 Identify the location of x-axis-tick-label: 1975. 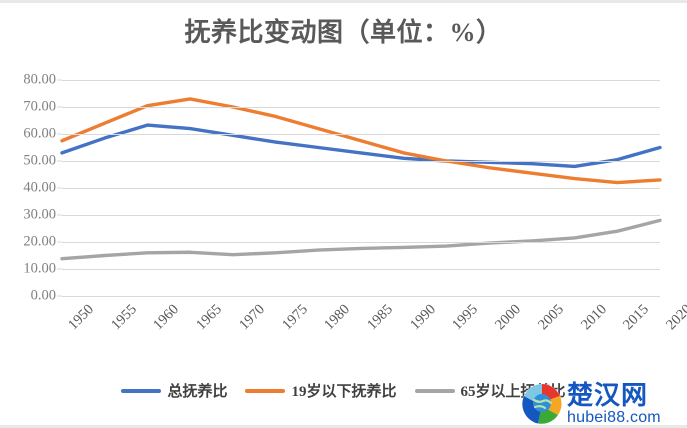
(294, 317).